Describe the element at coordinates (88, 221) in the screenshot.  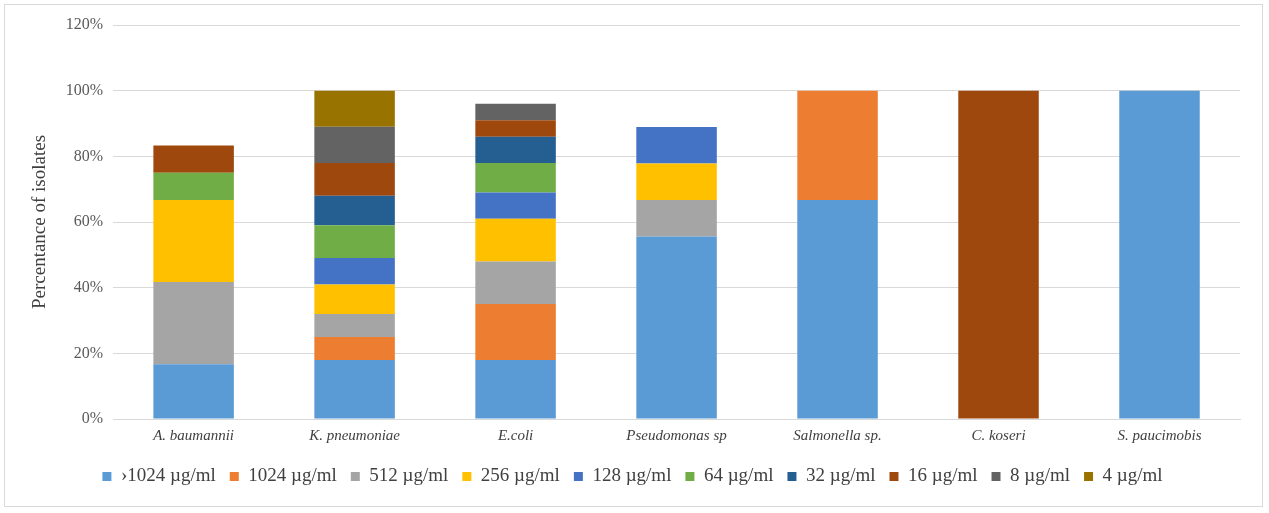
I see `y-tick-label: 60%` at that location.